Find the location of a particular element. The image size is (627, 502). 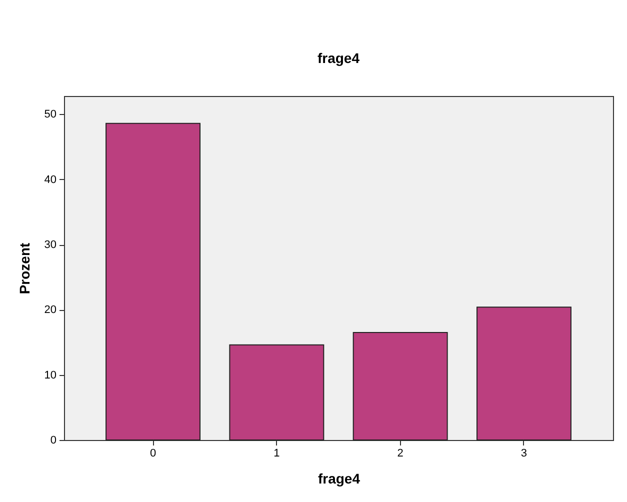

y-tick-label: 40 is located at coordinates (50, 180).